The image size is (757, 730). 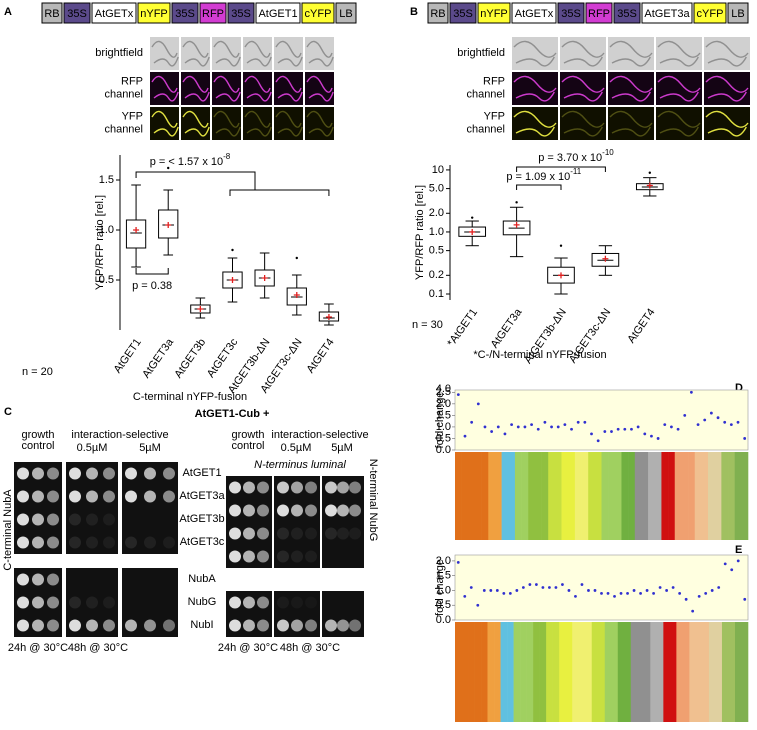 What do you see at coordinates (98, 648) in the screenshot?
I see `time-label: 48h @ 30°C` at bounding box center [98, 648].